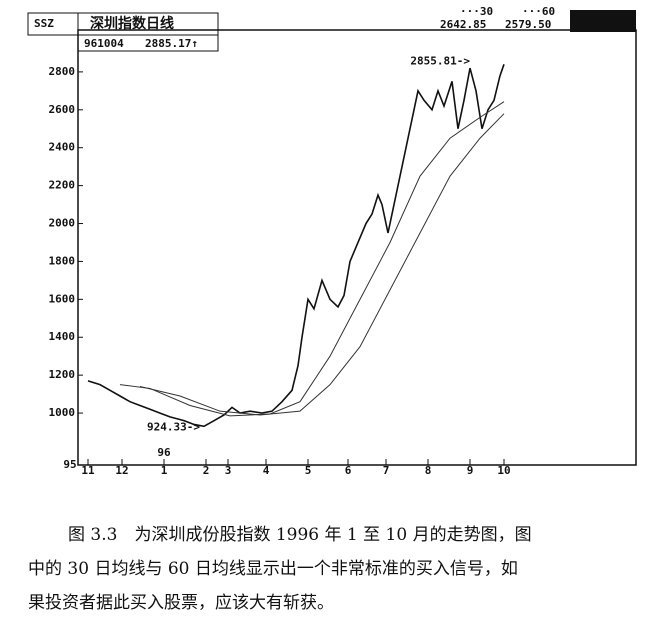  I want to click on info-box, so click(148, 43).